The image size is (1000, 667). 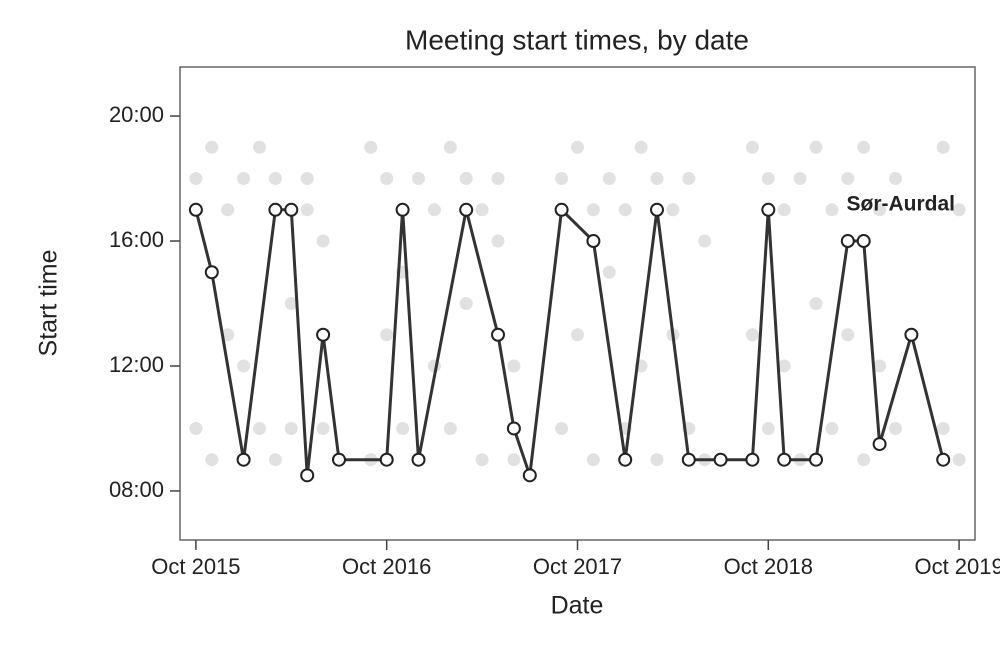 What do you see at coordinates (577, 606) in the screenshot?
I see `x-axis-label: Date` at bounding box center [577, 606].